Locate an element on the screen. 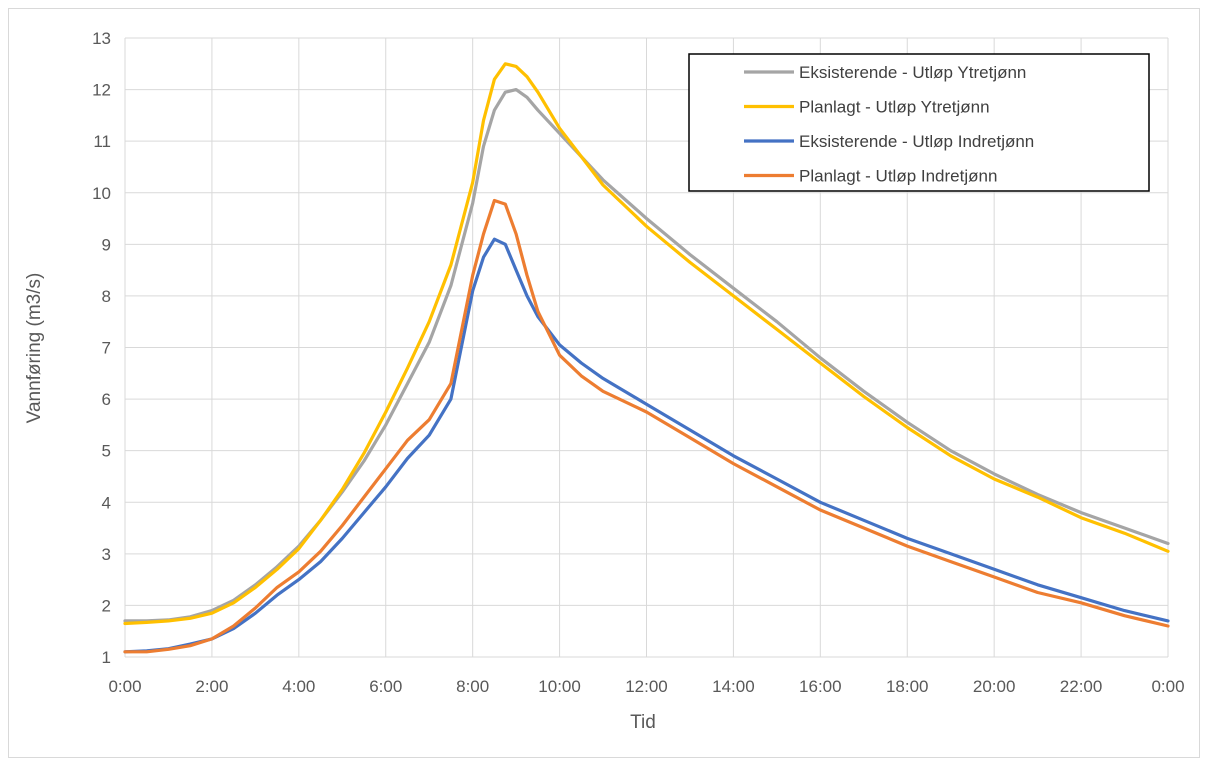  y-tick-label: 7 is located at coordinates (106, 348).